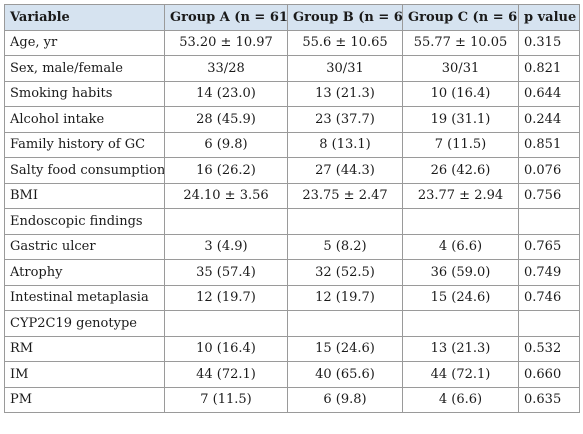 Image resolution: width=583 pixels, height=434 pixels. Describe the element at coordinates (84, 348) in the screenshot. I see `cell-variable: RM` at that location.